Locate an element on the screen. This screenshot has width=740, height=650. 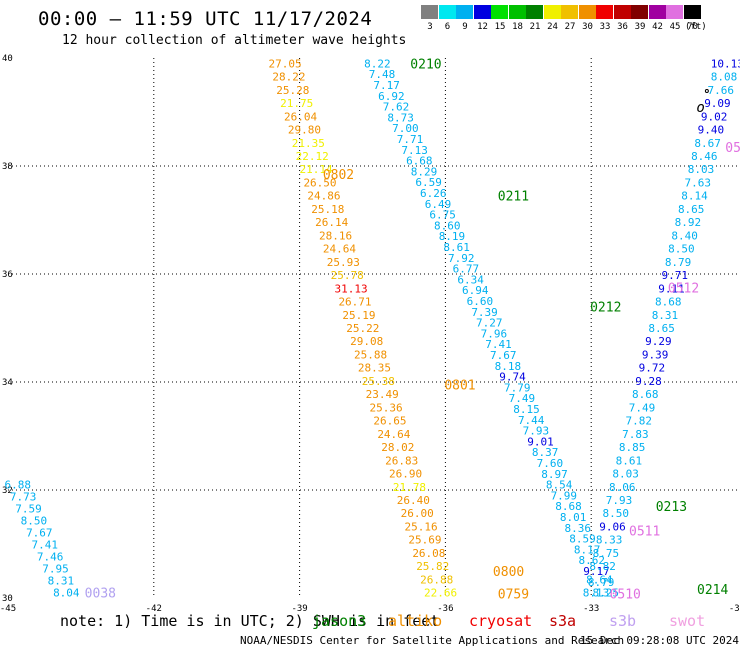
wave-height-value: 25.28 is located at coordinates (292, 90).